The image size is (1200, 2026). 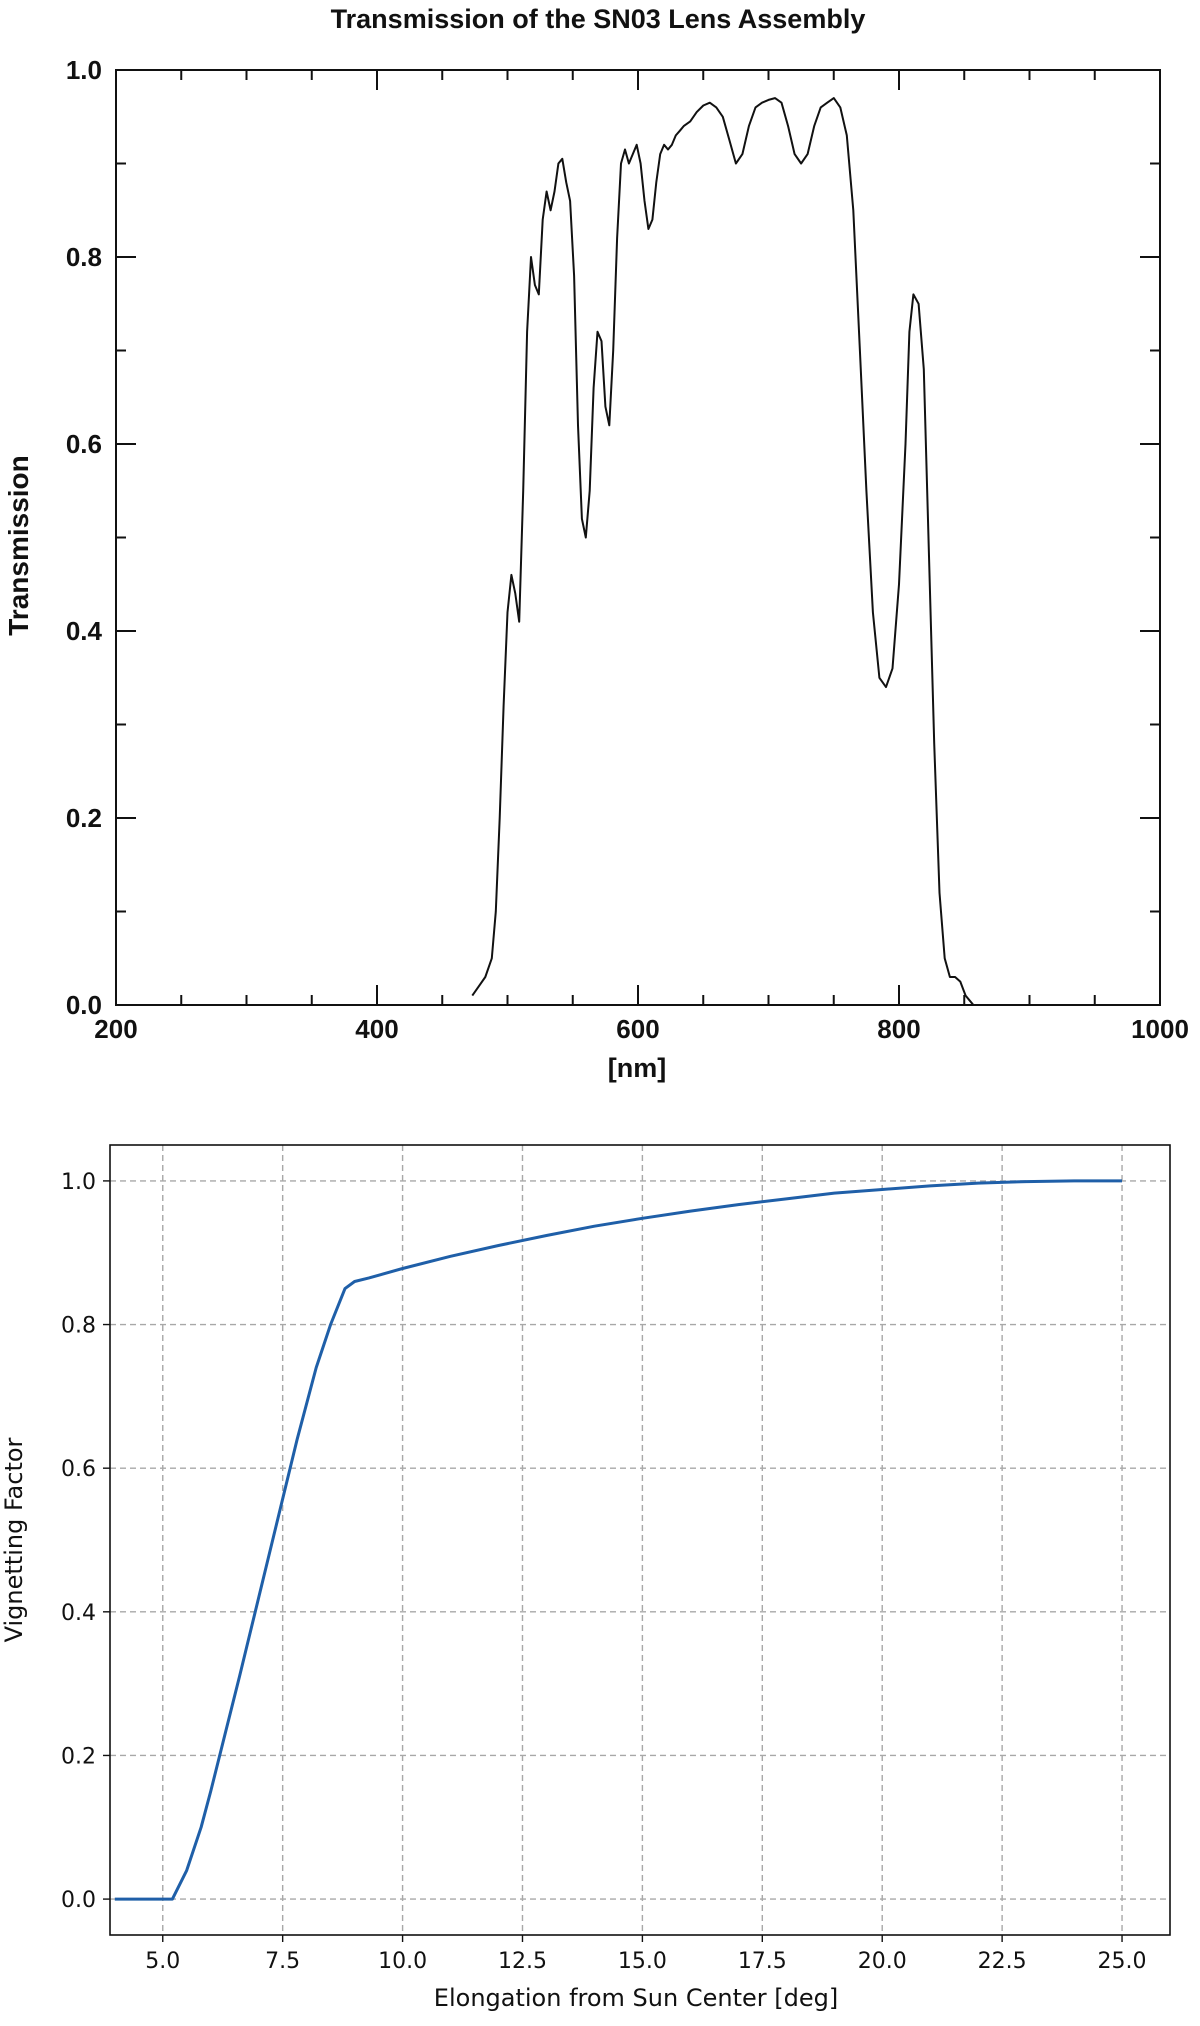 I want to click on x-tick-label: 1000, so click(x=1160, y=1029).